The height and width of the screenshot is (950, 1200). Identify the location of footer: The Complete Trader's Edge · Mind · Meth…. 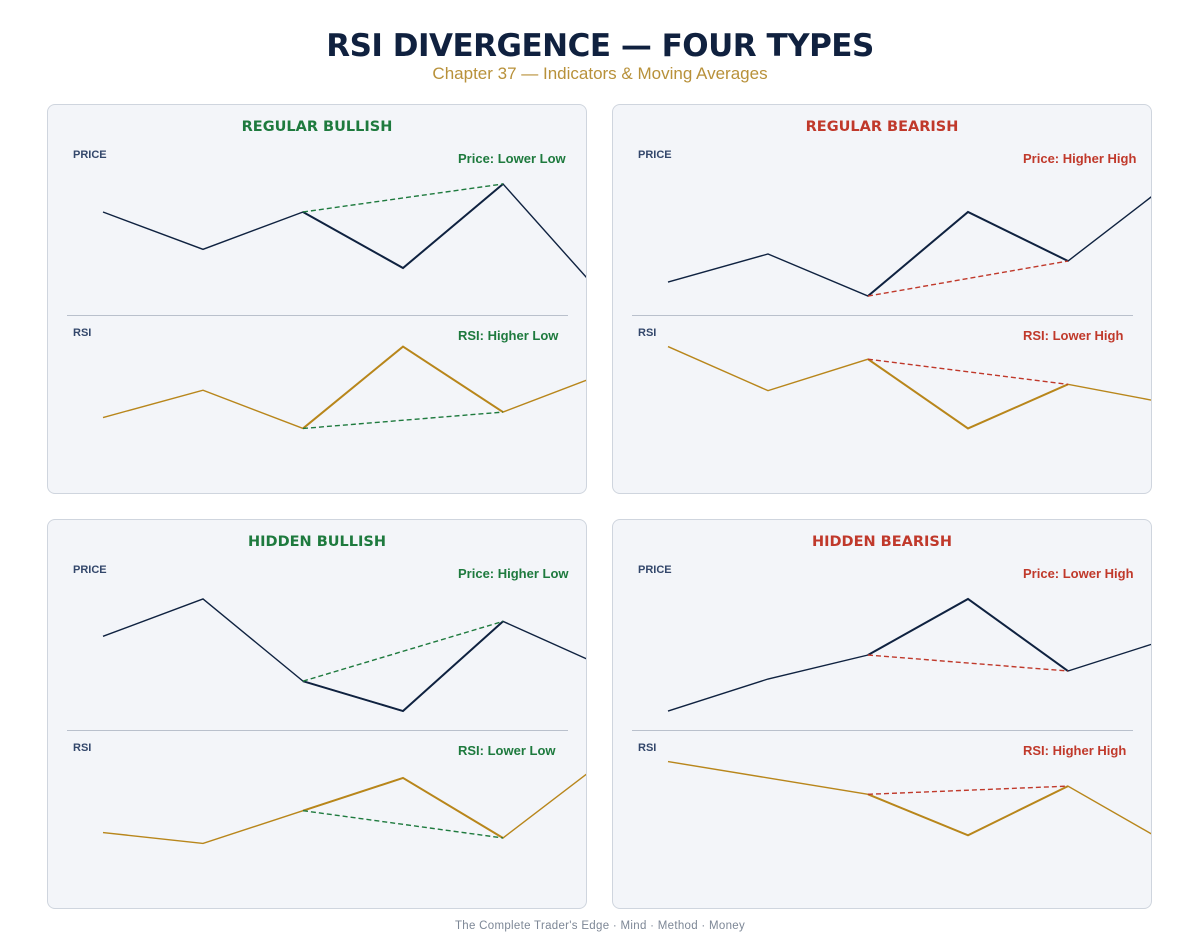
(600, 926).